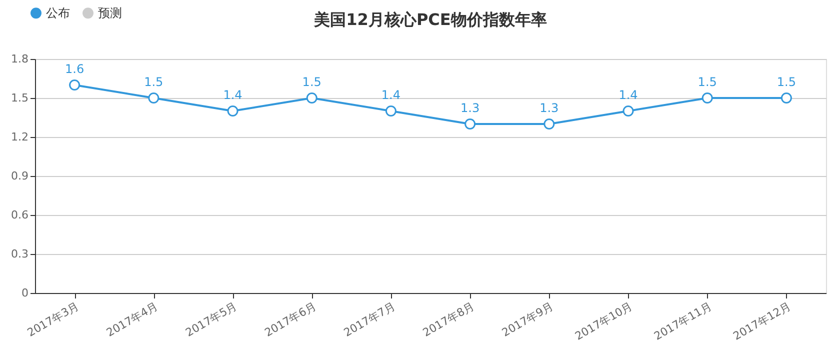  What do you see at coordinates (19, 98) in the screenshot?
I see `y-tick-label: 1.5` at bounding box center [19, 98].